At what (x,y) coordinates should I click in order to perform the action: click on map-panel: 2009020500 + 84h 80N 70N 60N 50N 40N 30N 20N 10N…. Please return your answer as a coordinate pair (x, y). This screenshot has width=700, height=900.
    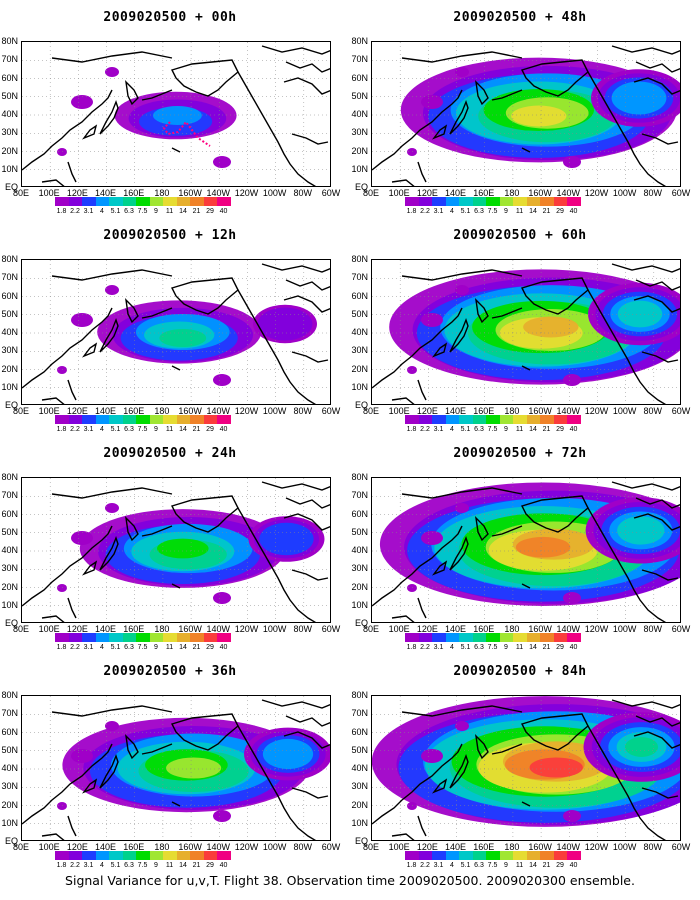
    Looking at the image, I should click on (525, 765).